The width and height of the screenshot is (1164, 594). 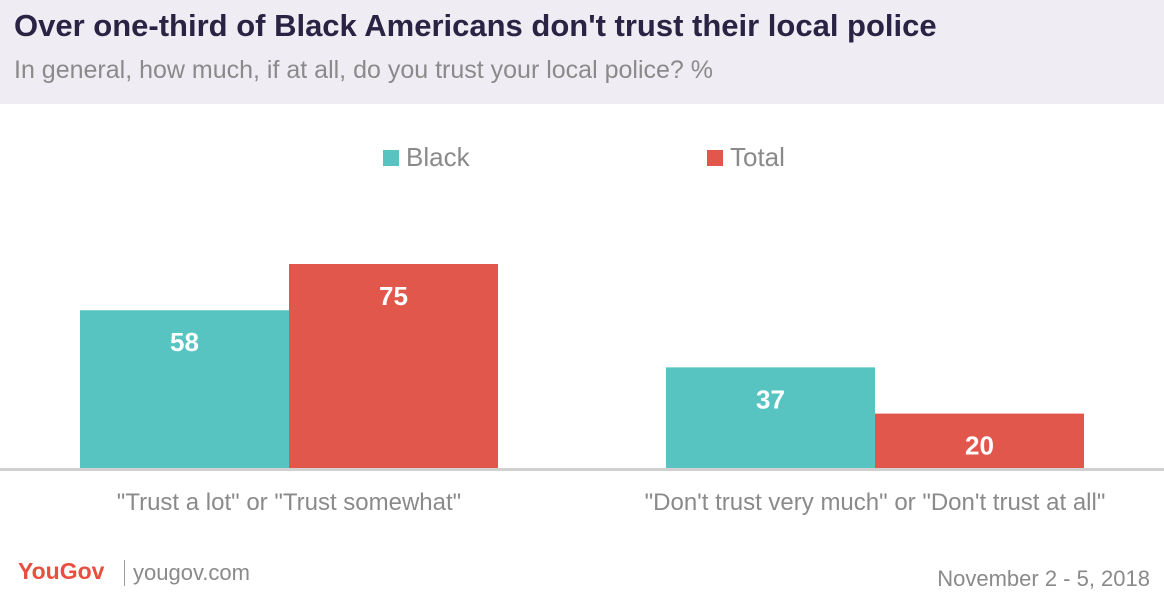 What do you see at coordinates (757, 157) in the screenshot?
I see `legend-label-total: Total` at bounding box center [757, 157].